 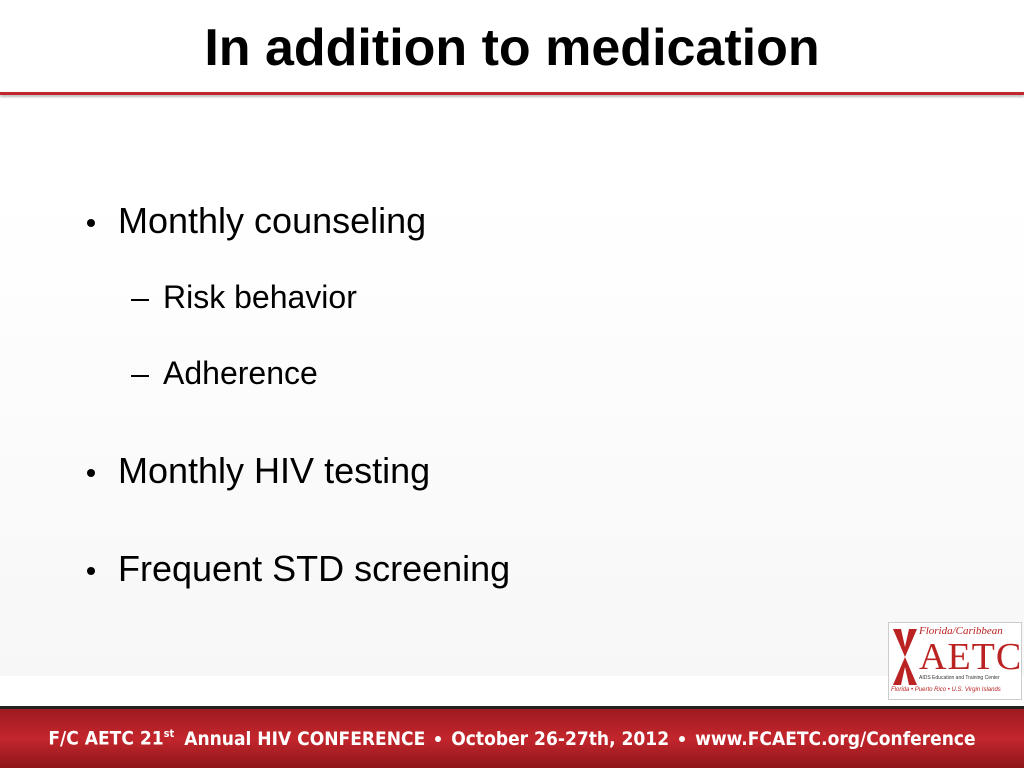 What do you see at coordinates (959, 678) in the screenshot?
I see `logo-subtitle: AIDS Education and Training Center` at bounding box center [959, 678].